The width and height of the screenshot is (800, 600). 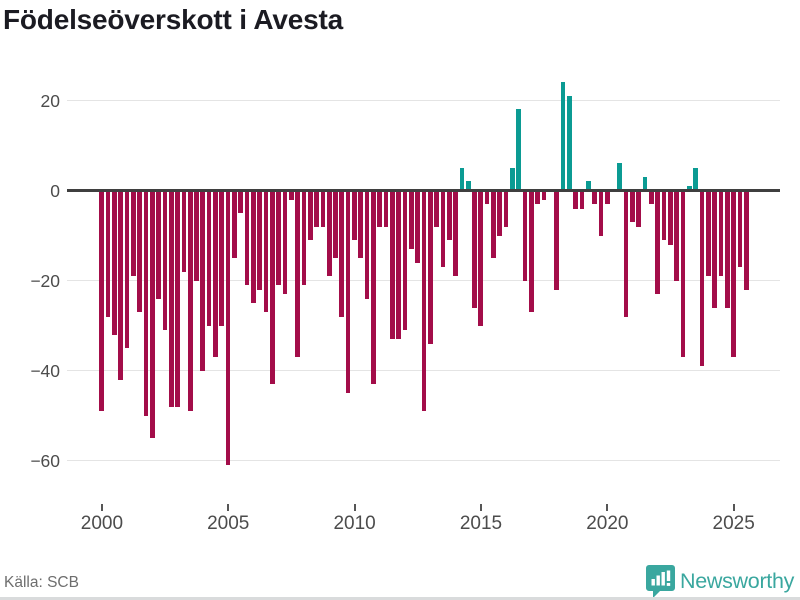 I want to click on bar-2004Q4, so click(x=222, y=258).